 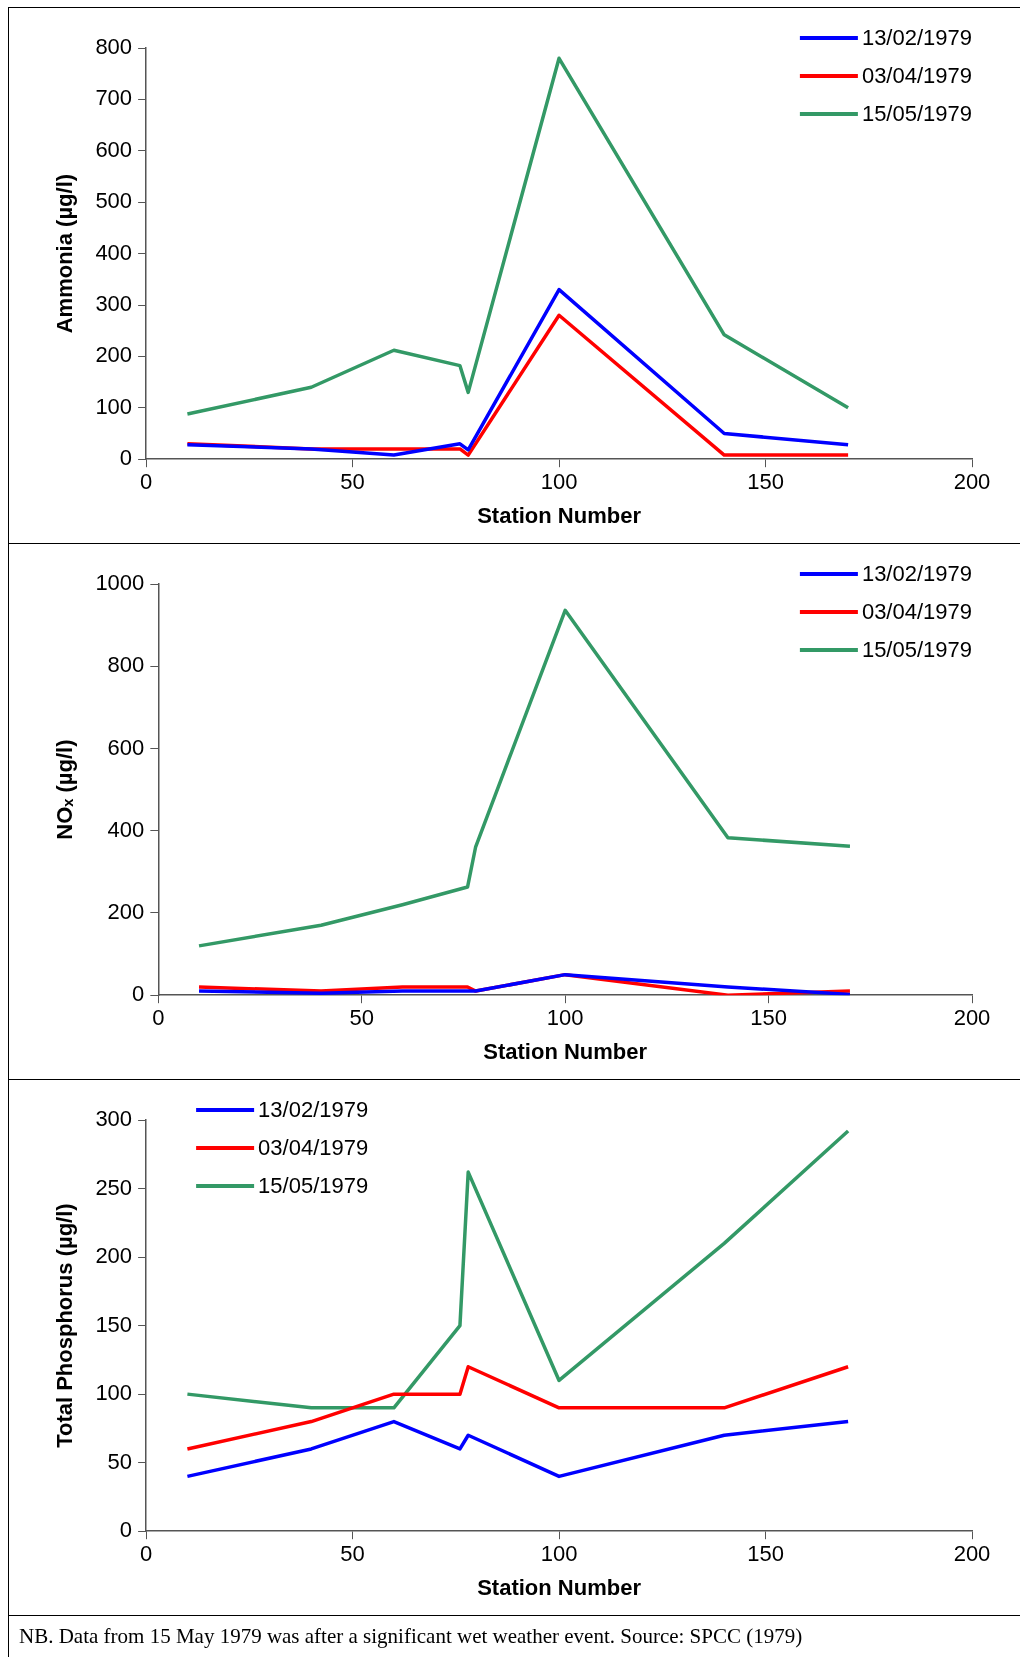 What do you see at coordinates (65, 253) in the screenshot?
I see `y-axis-title: Ammonia (µg/l)` at bounding box center [65, 253].